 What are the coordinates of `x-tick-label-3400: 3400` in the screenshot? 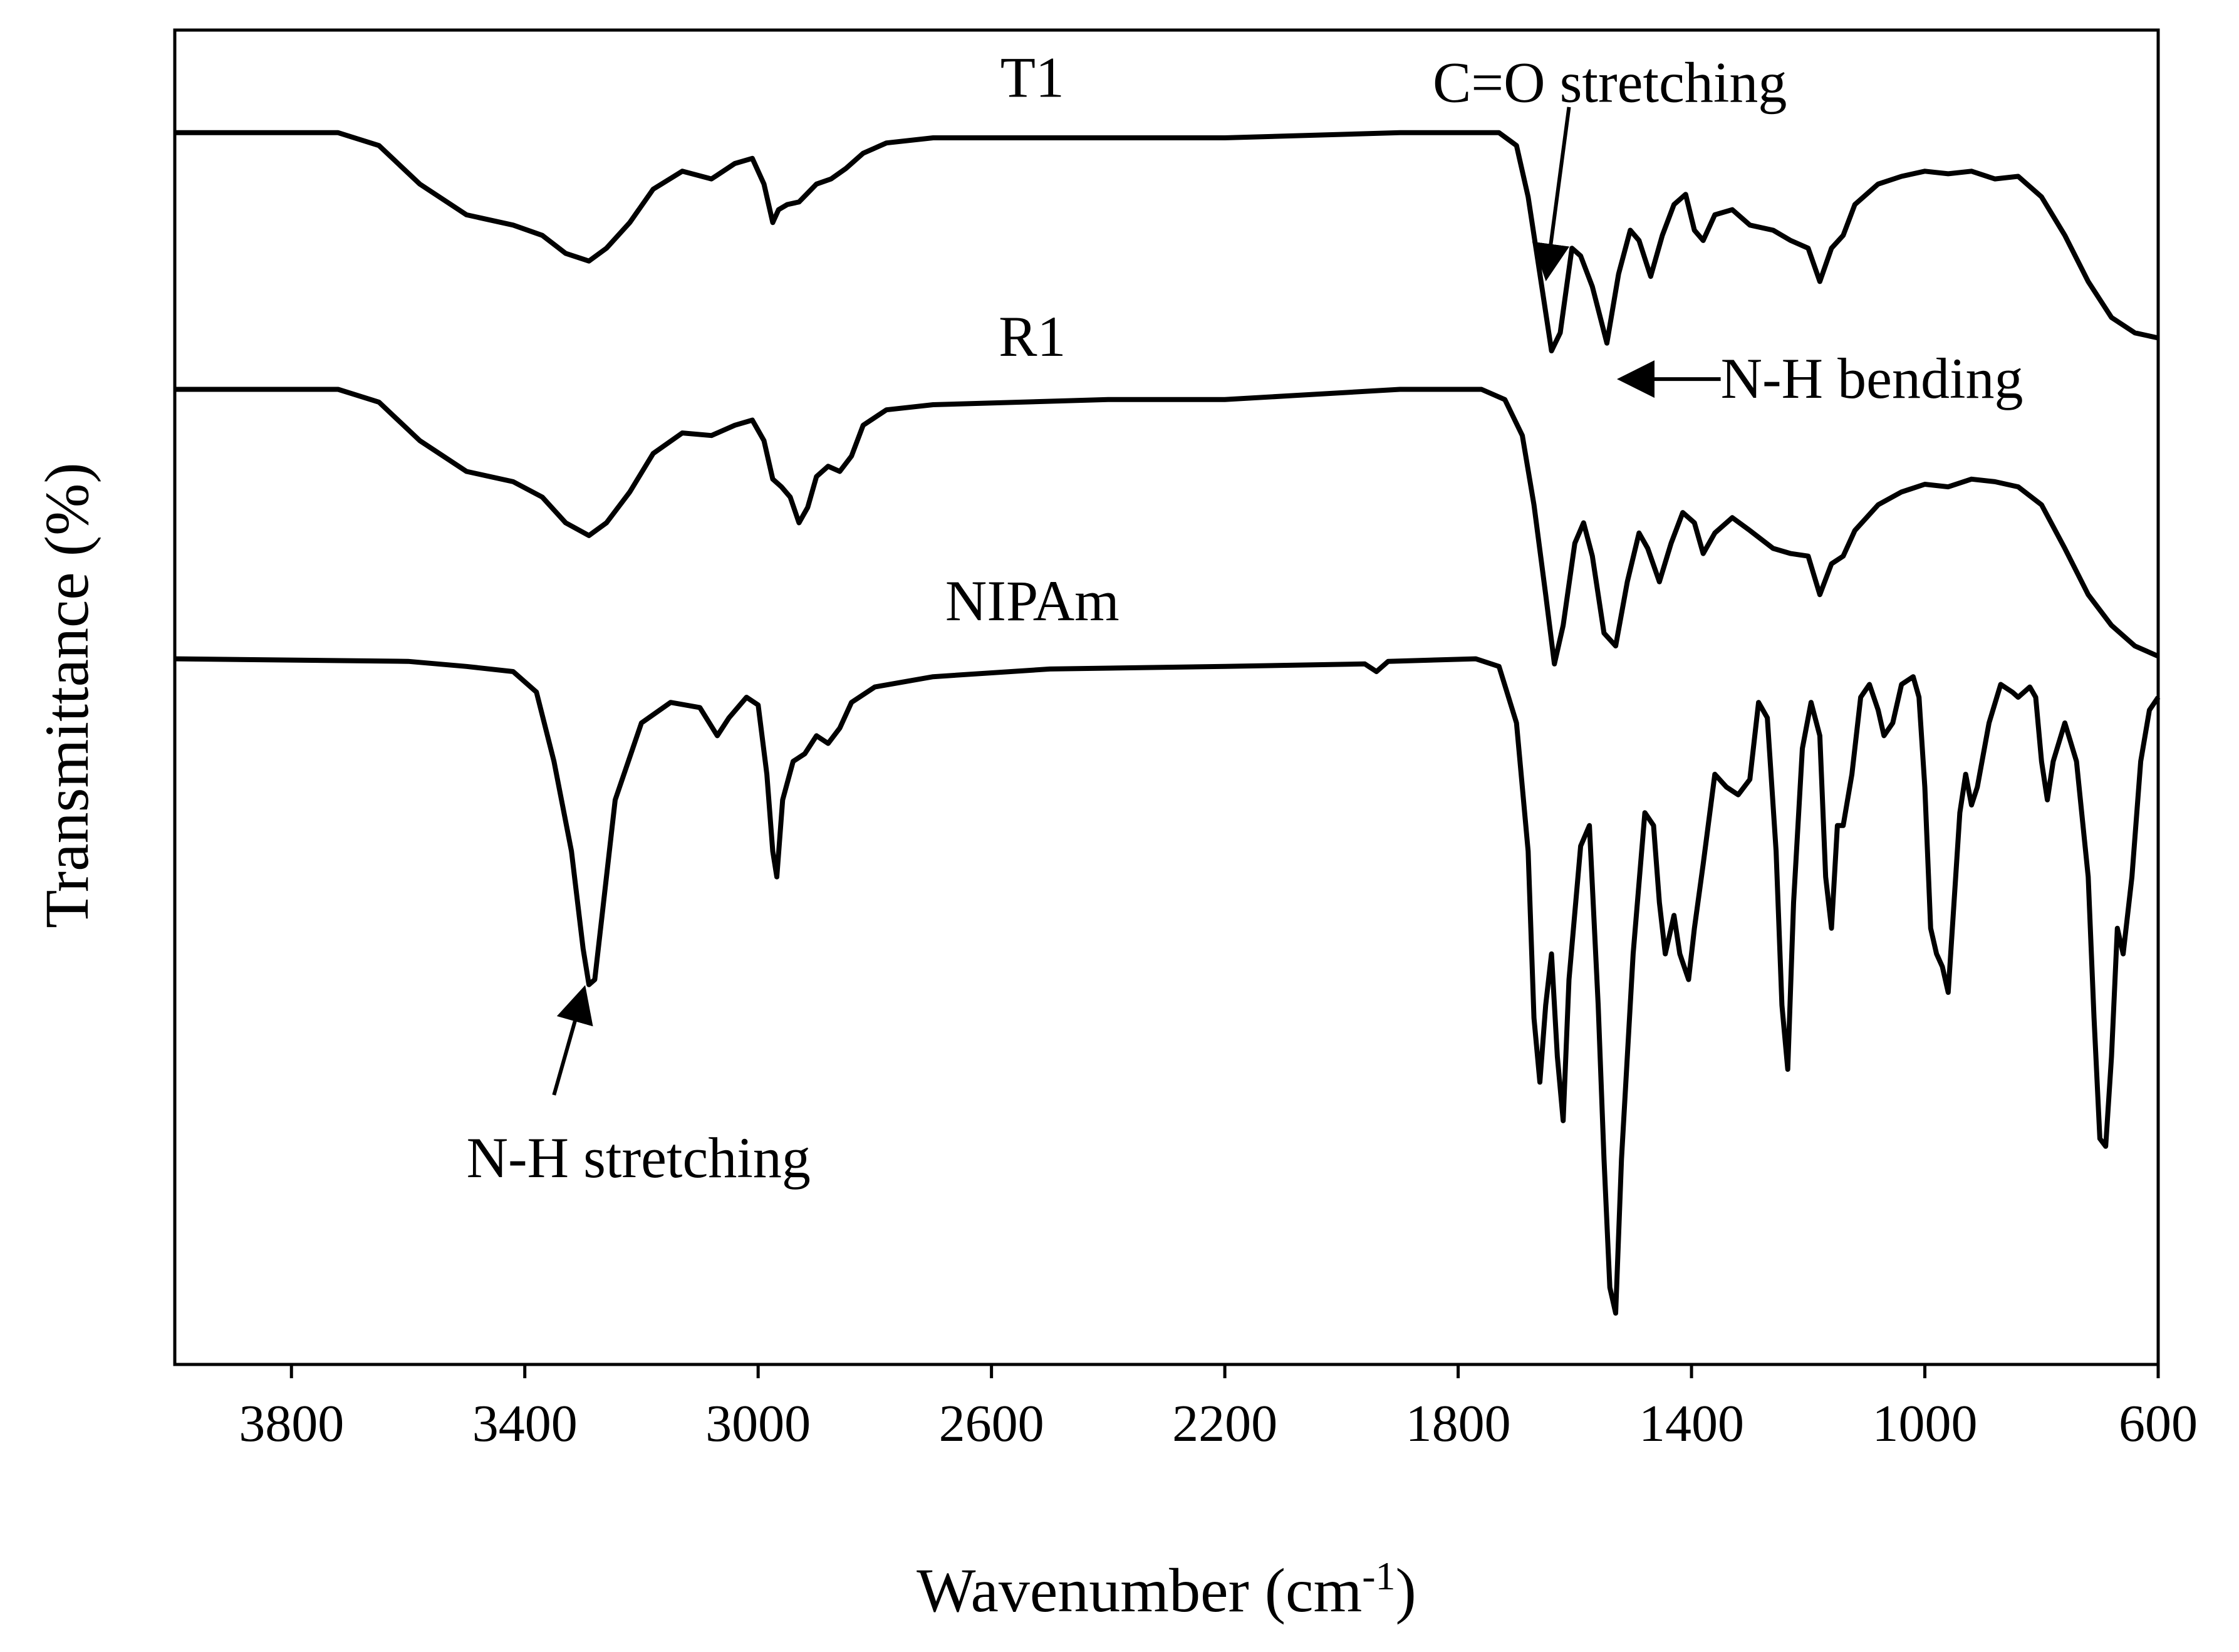 It's located at (525, 1424).